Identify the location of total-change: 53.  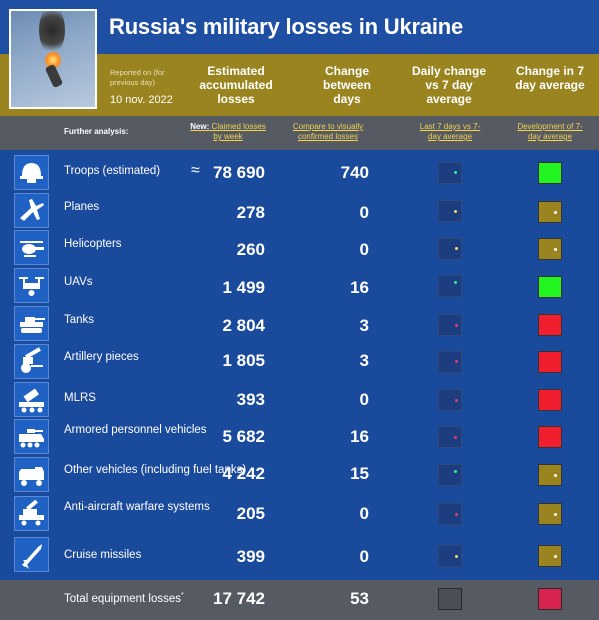
(359, 598).